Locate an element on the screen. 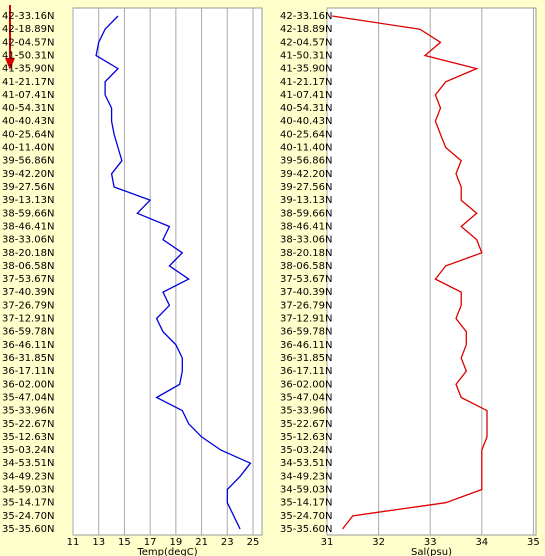 Image resolution: width=545 pixels, height=556 pixels. x-axis-title: Temp(degC) is located at coordinates (166, 551).